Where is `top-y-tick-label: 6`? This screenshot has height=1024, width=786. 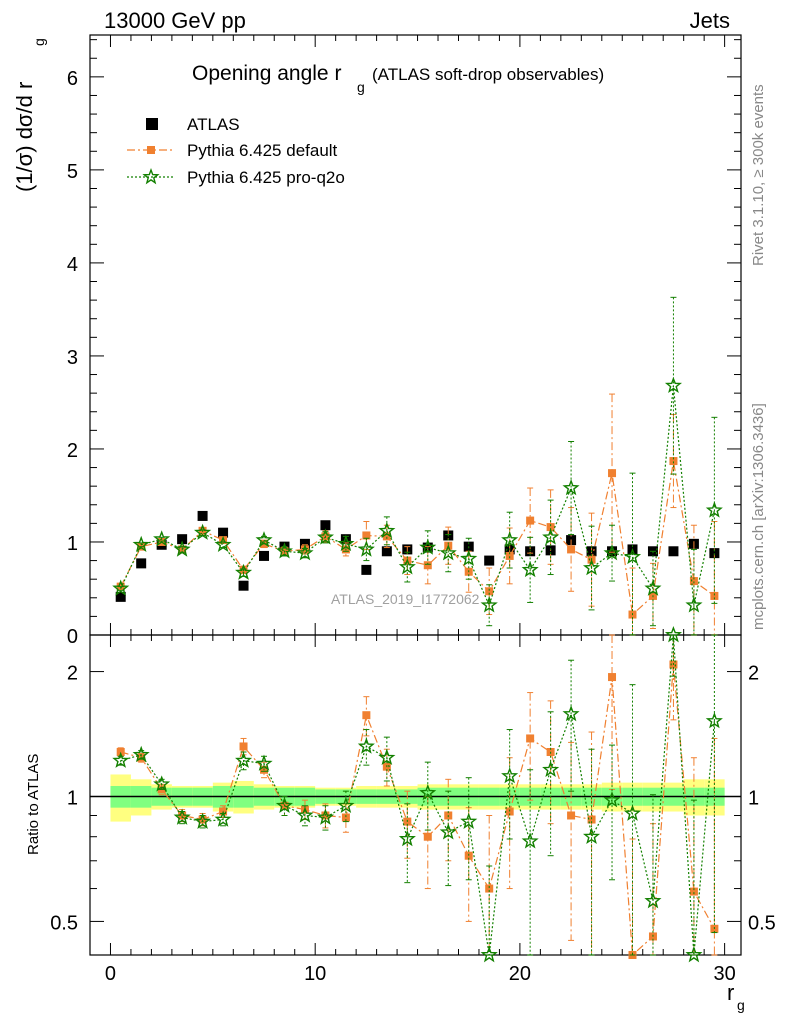
top-y-tick-label: 6 is located at coordinates (72, 79).